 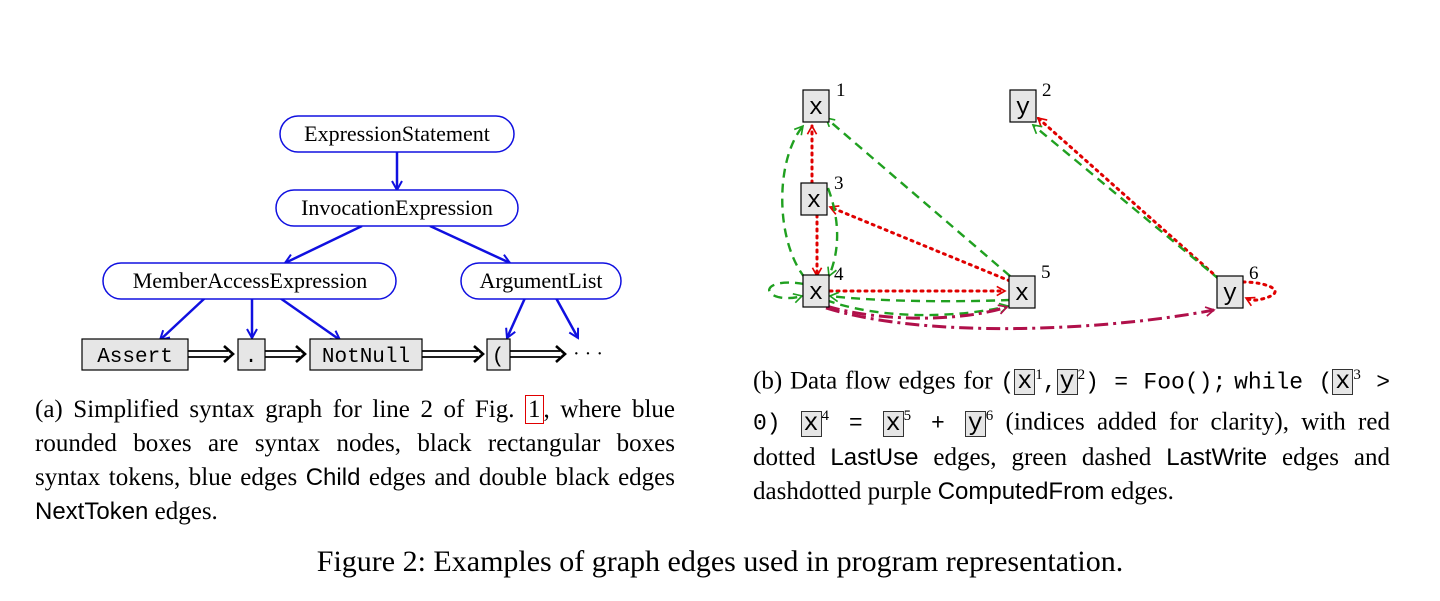 What do you see at coordinates (333, 477) in the screenshot?
I see `child-edge-term: Child` at bounding box center [333, 477].